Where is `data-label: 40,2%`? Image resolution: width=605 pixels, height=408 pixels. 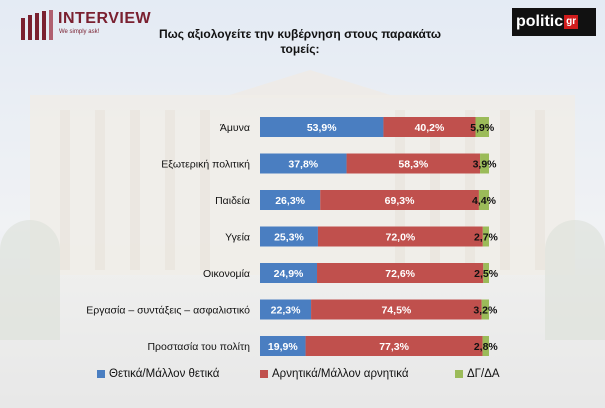 data-label: 40,2% is located at coordinates (430, 128).